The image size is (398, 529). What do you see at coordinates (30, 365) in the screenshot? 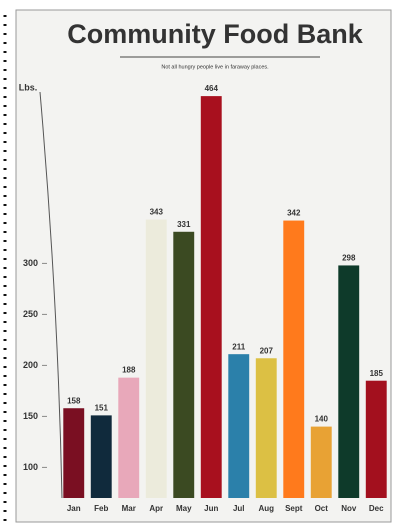
I see `y-tick-label: 200` at bounding box center [30, 365].